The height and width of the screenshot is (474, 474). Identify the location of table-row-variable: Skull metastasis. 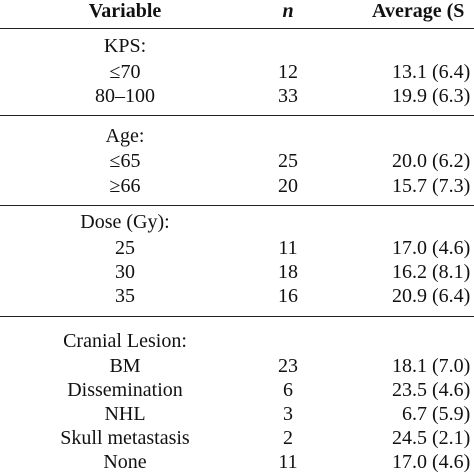
(125, 438).